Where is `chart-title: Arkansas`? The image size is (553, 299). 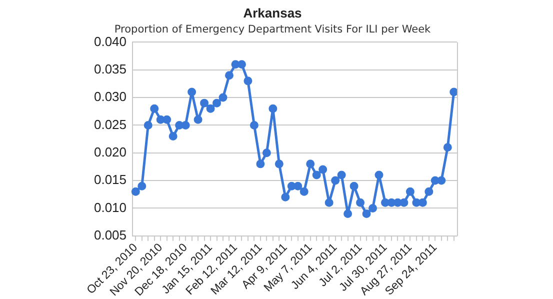
chart-title: Arkansas is located at coordinates (272, 12).